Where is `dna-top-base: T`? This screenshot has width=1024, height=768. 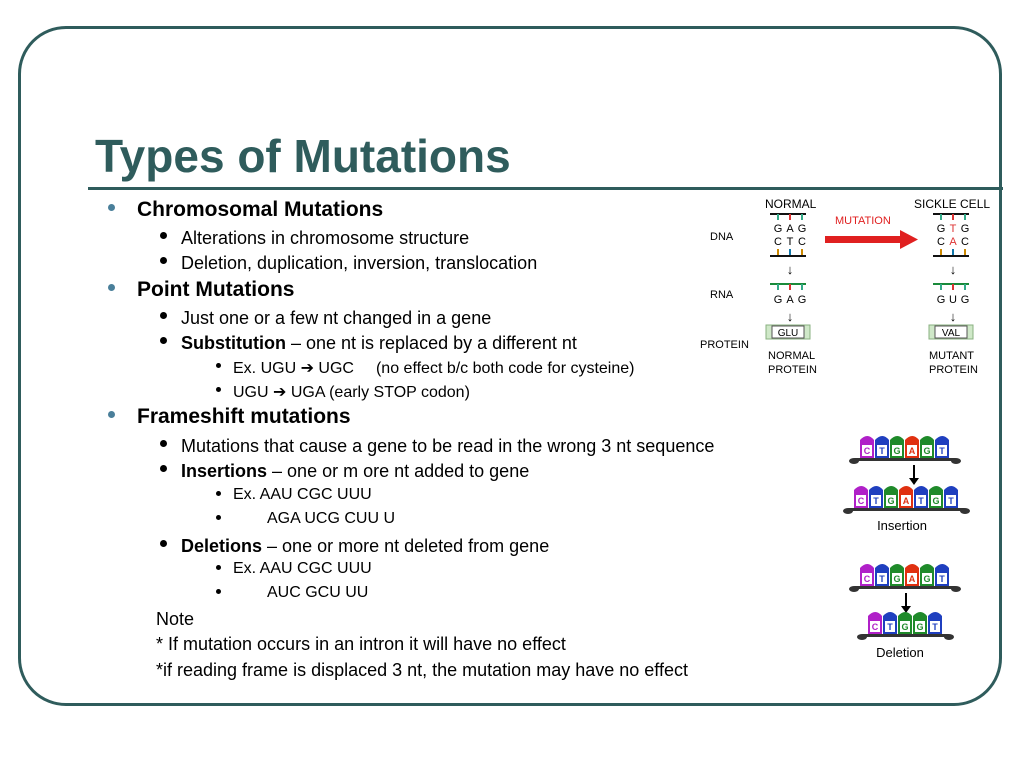 dna-top-base: T is located at coordinates (953, 229).